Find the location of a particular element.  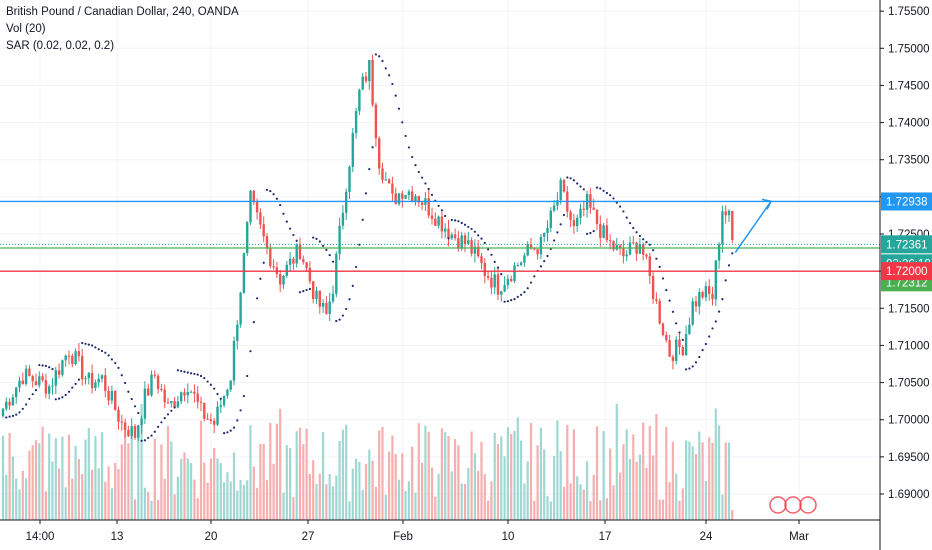

sar-indicator-label: SAR (0.02, 0.02, 0.2) is located at coordinates (60, 46).